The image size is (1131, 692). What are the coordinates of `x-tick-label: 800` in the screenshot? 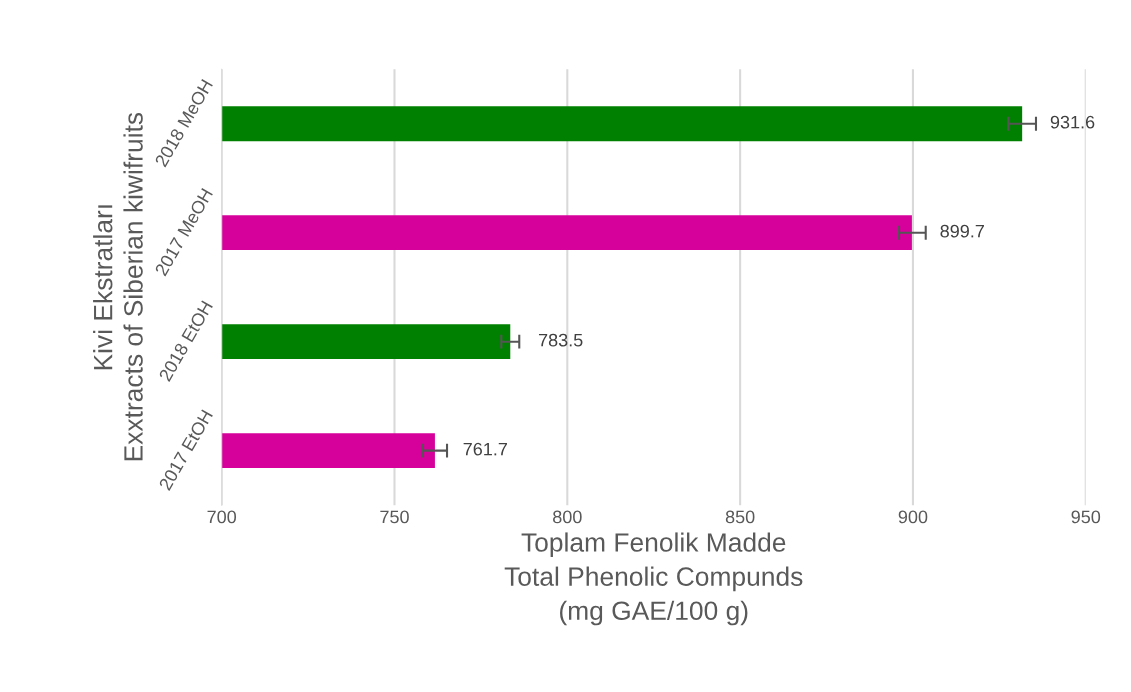 It's located at (567, 517).